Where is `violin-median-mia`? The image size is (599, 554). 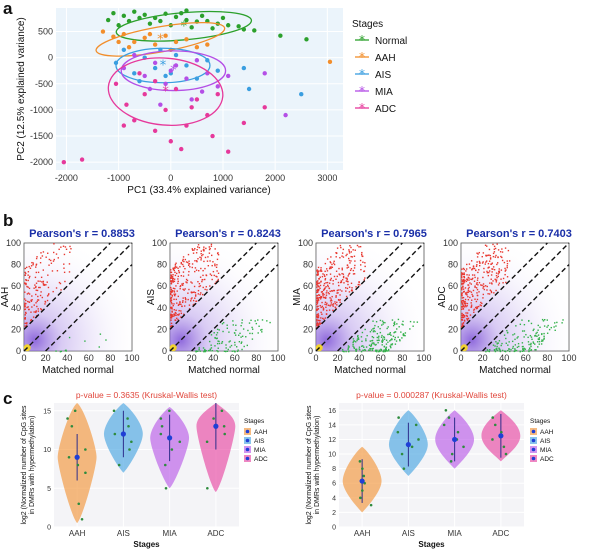 violin-median-mia is located at coordinates (170, 438).